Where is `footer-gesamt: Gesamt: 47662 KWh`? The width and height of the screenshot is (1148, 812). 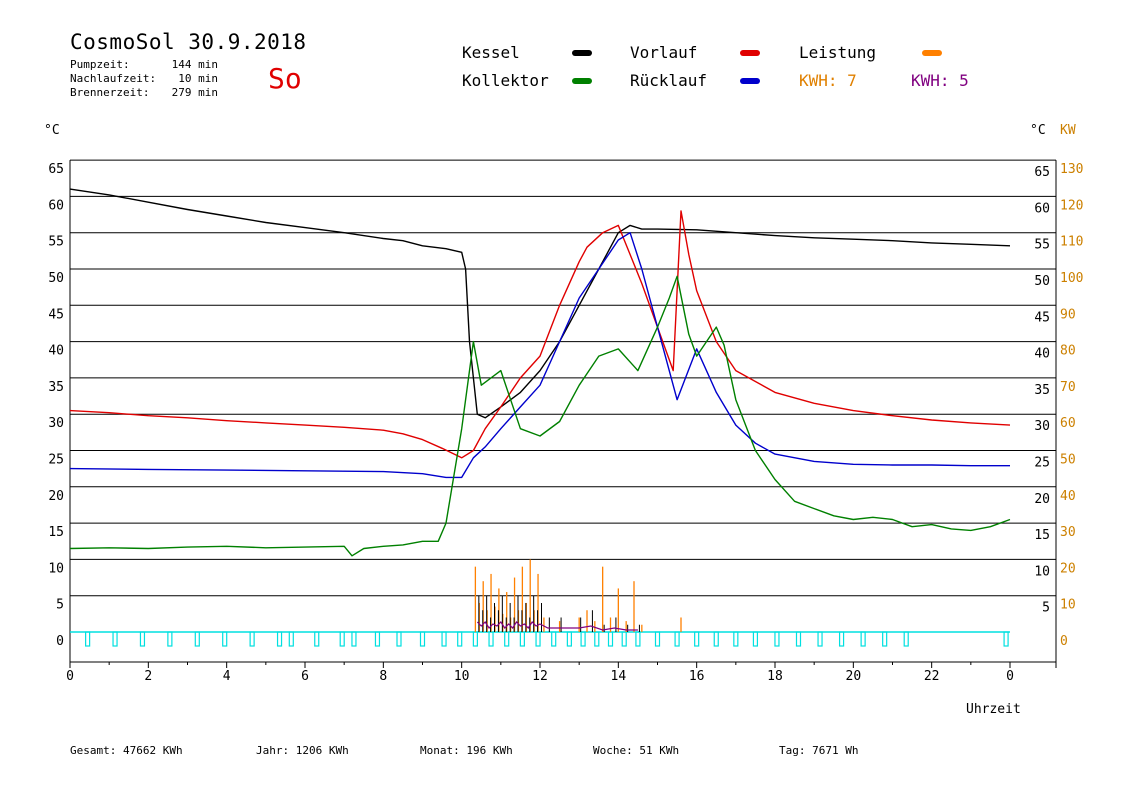
footer-gesamt: Gesamt: 47662 KWh is located at coordinates (126, 750).